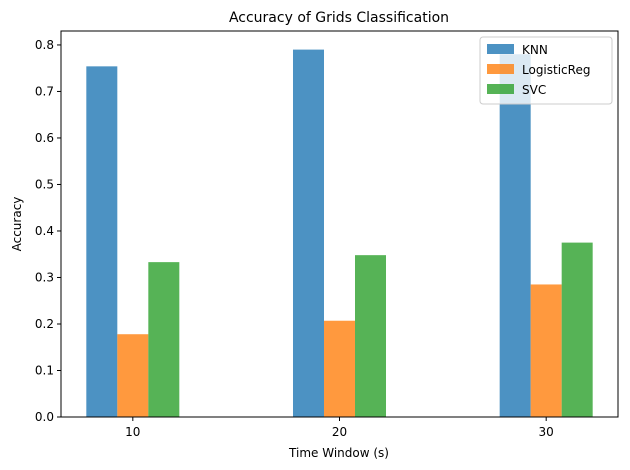 Image resolution: width=630 pixels, height=470 pixels. I want to click on legend-swatch-knn, so click(500, 49).